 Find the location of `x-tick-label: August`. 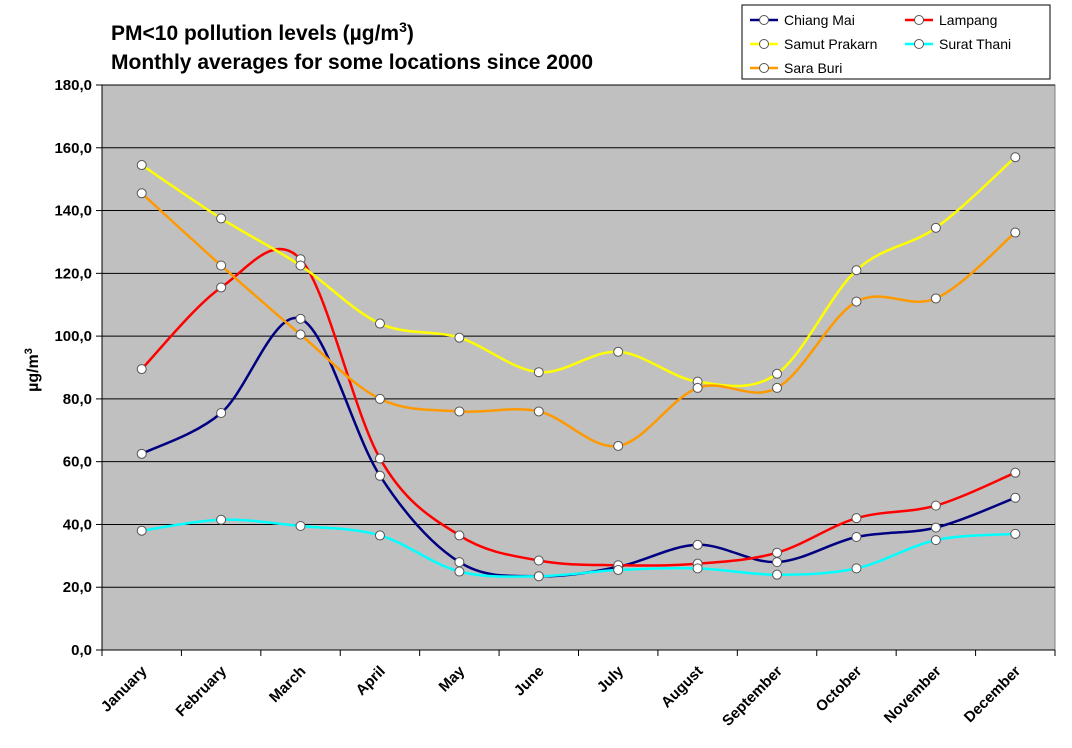

x-tick-label: August is located at coordinates (682, 687).